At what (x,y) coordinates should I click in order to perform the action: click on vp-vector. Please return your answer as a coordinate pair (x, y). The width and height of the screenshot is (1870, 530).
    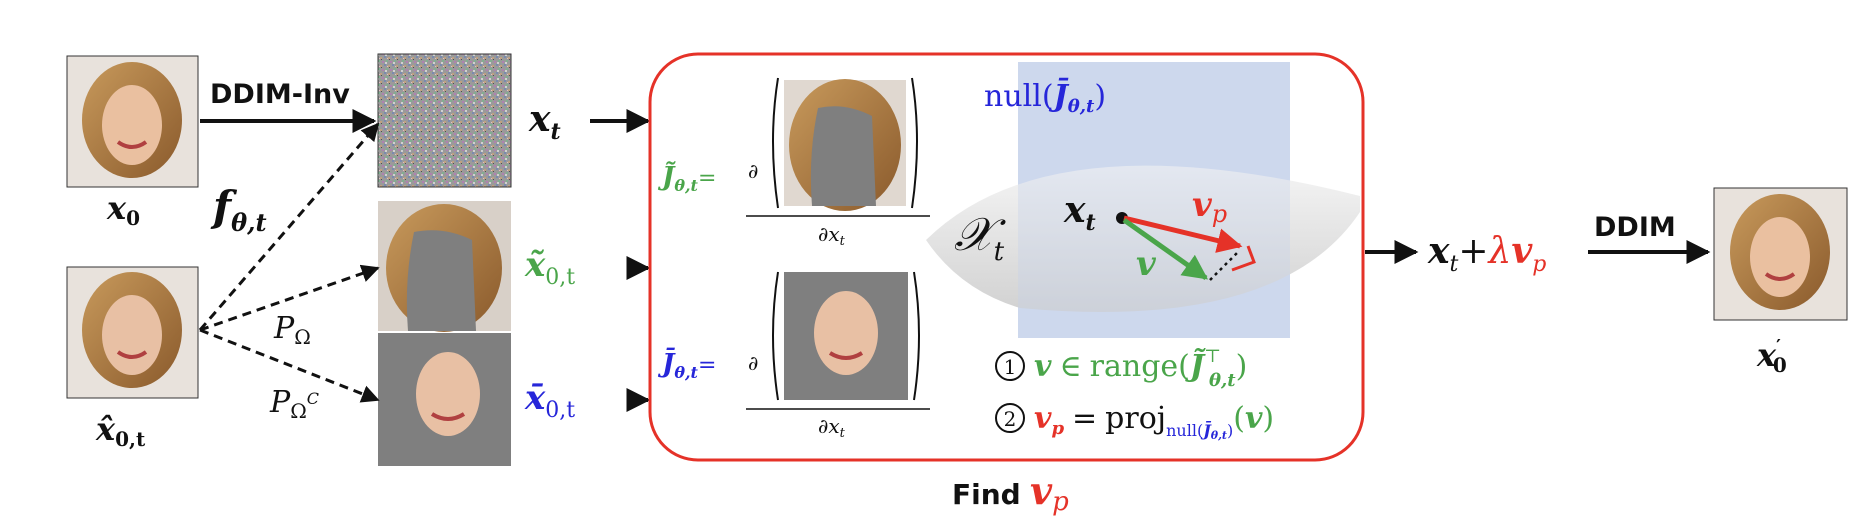
    Looking at the image, I should click on (1183, 234).